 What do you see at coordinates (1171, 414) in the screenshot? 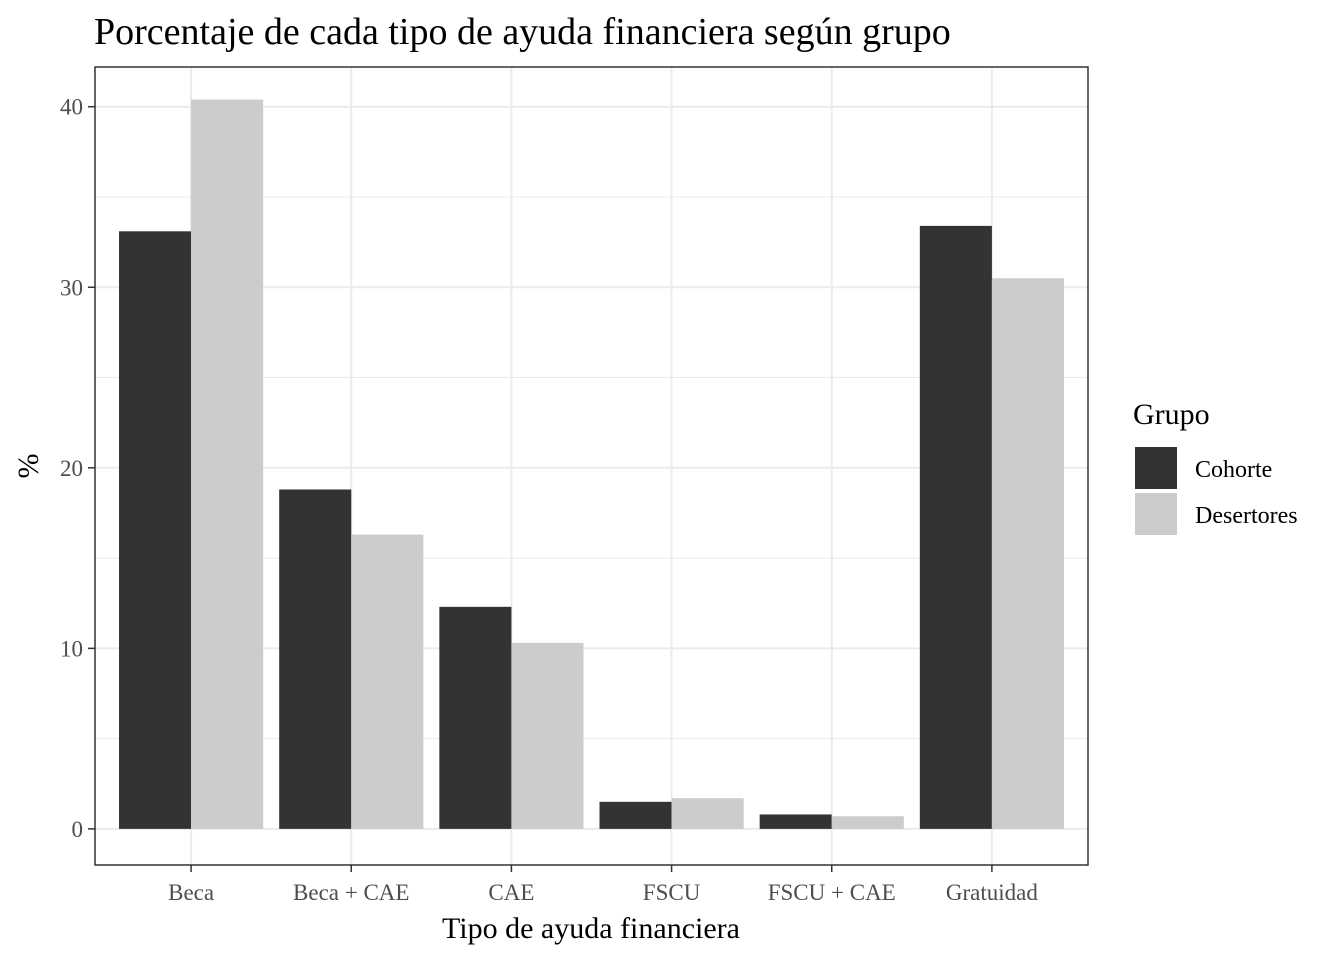
I see `legend-title: Grupo` at bounding box center [1171, 414].